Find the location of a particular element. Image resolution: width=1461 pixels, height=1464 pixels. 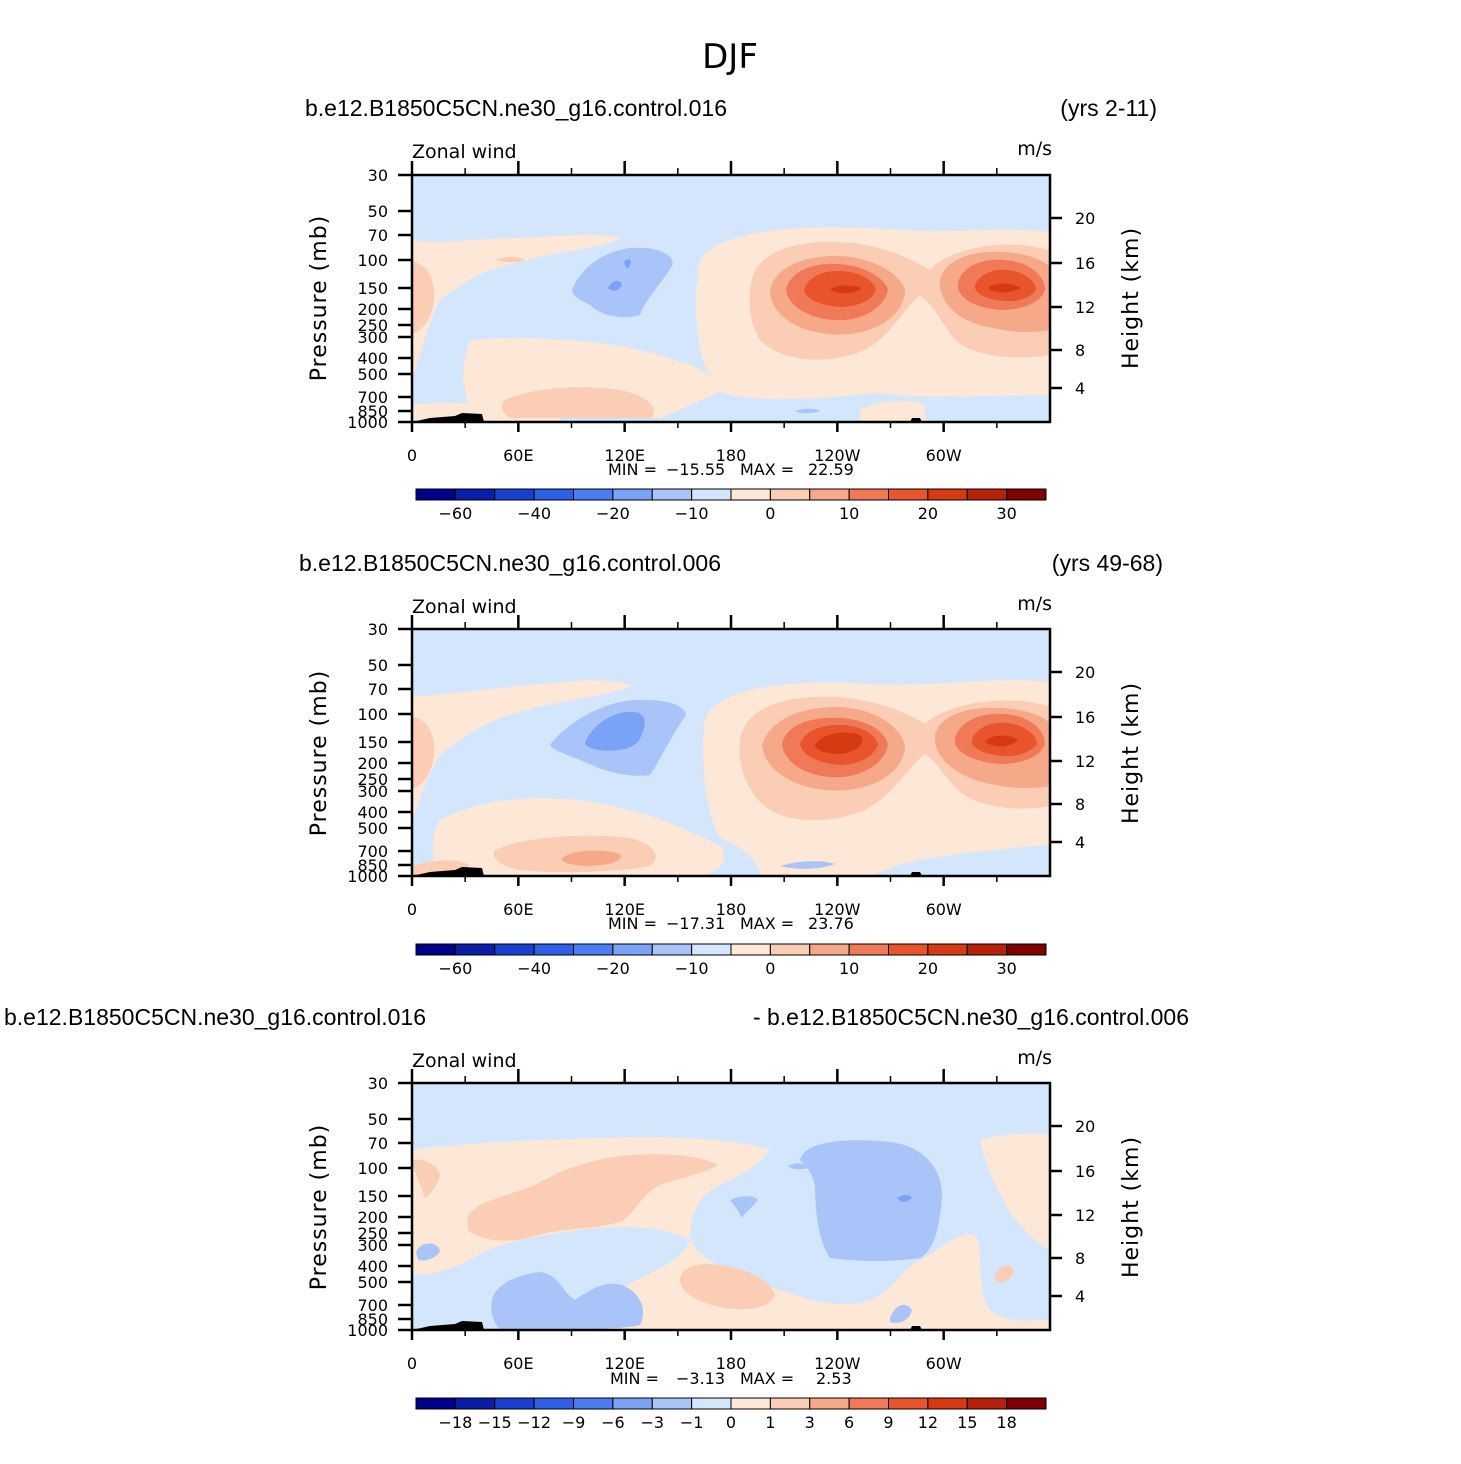

y-right-tick-label: 12 is located at coordinates (1085, 307).